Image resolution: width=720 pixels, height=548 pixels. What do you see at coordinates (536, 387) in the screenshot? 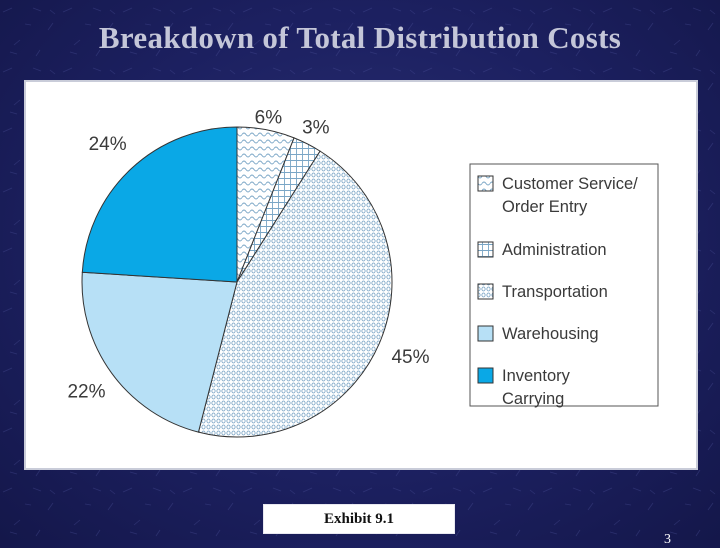
I see `legend-label-inventory-carrying: Inventory Carrying` at bounding box center [536, 387].